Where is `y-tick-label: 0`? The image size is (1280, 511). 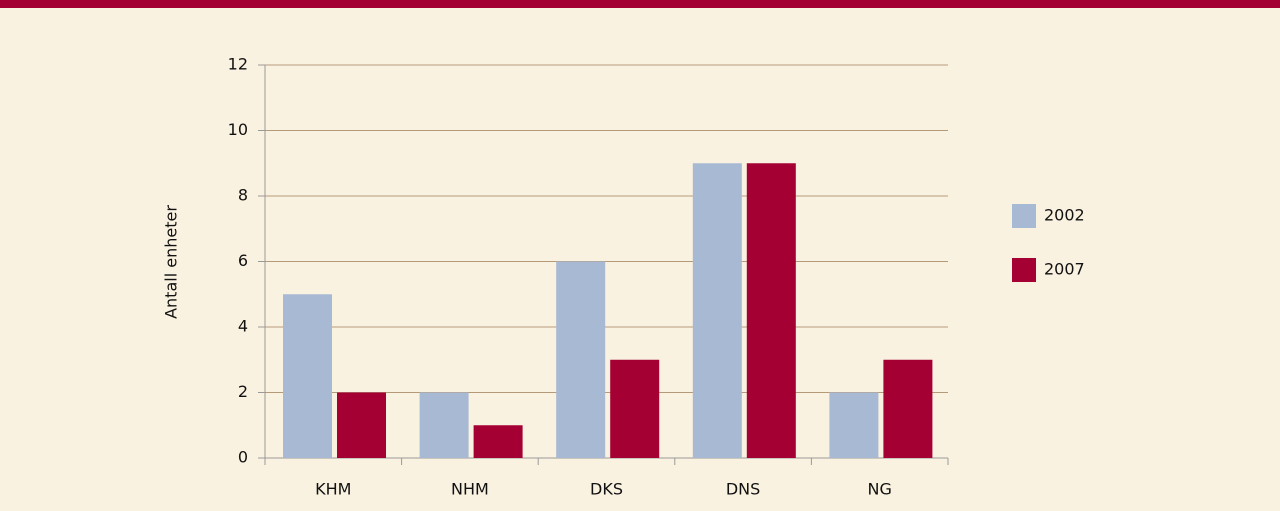 y-tick-label: 0 is located at coordinates (243, 457).